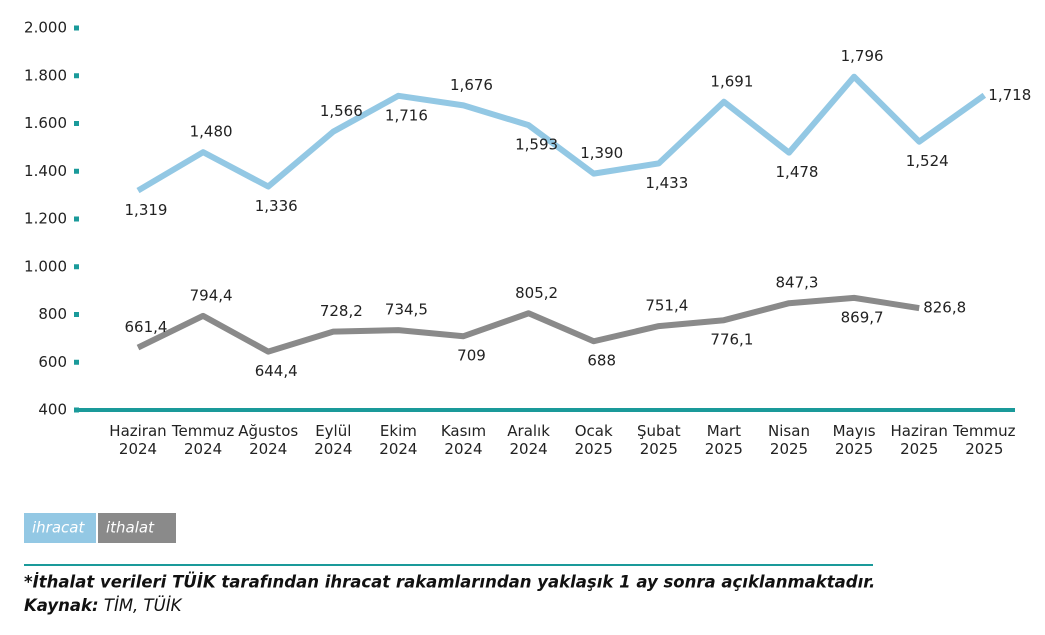  What do you see at coordinates (276, 206) in the screenshot?
I see `data-label: 1,336` at bounding box center [276, 206].